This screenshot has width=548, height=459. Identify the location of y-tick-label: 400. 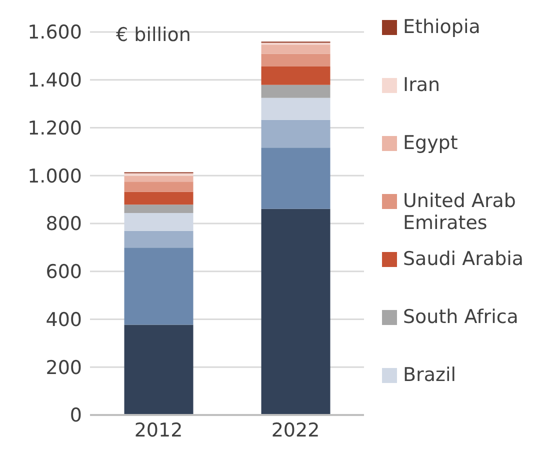
(64, 319).